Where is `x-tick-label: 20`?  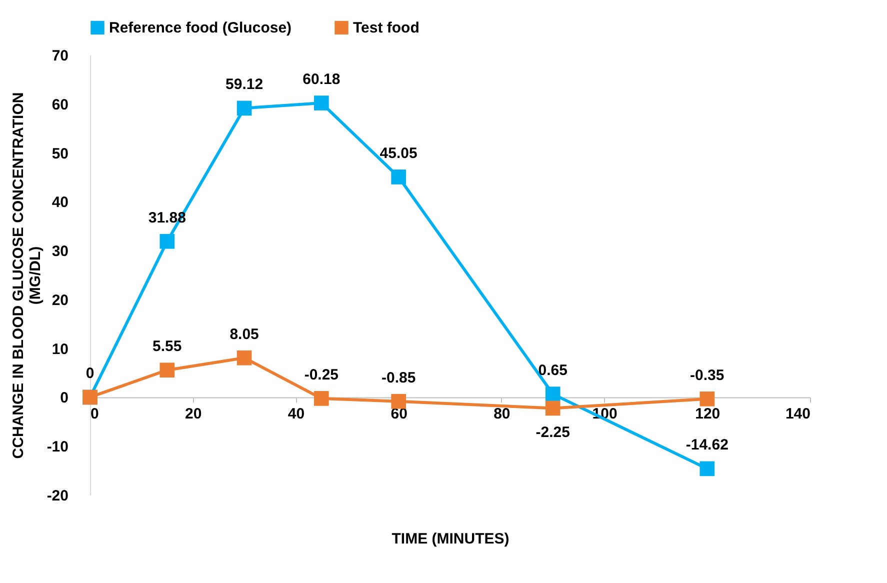
x-tick-label: 20 is located at coordinates (193, 414).